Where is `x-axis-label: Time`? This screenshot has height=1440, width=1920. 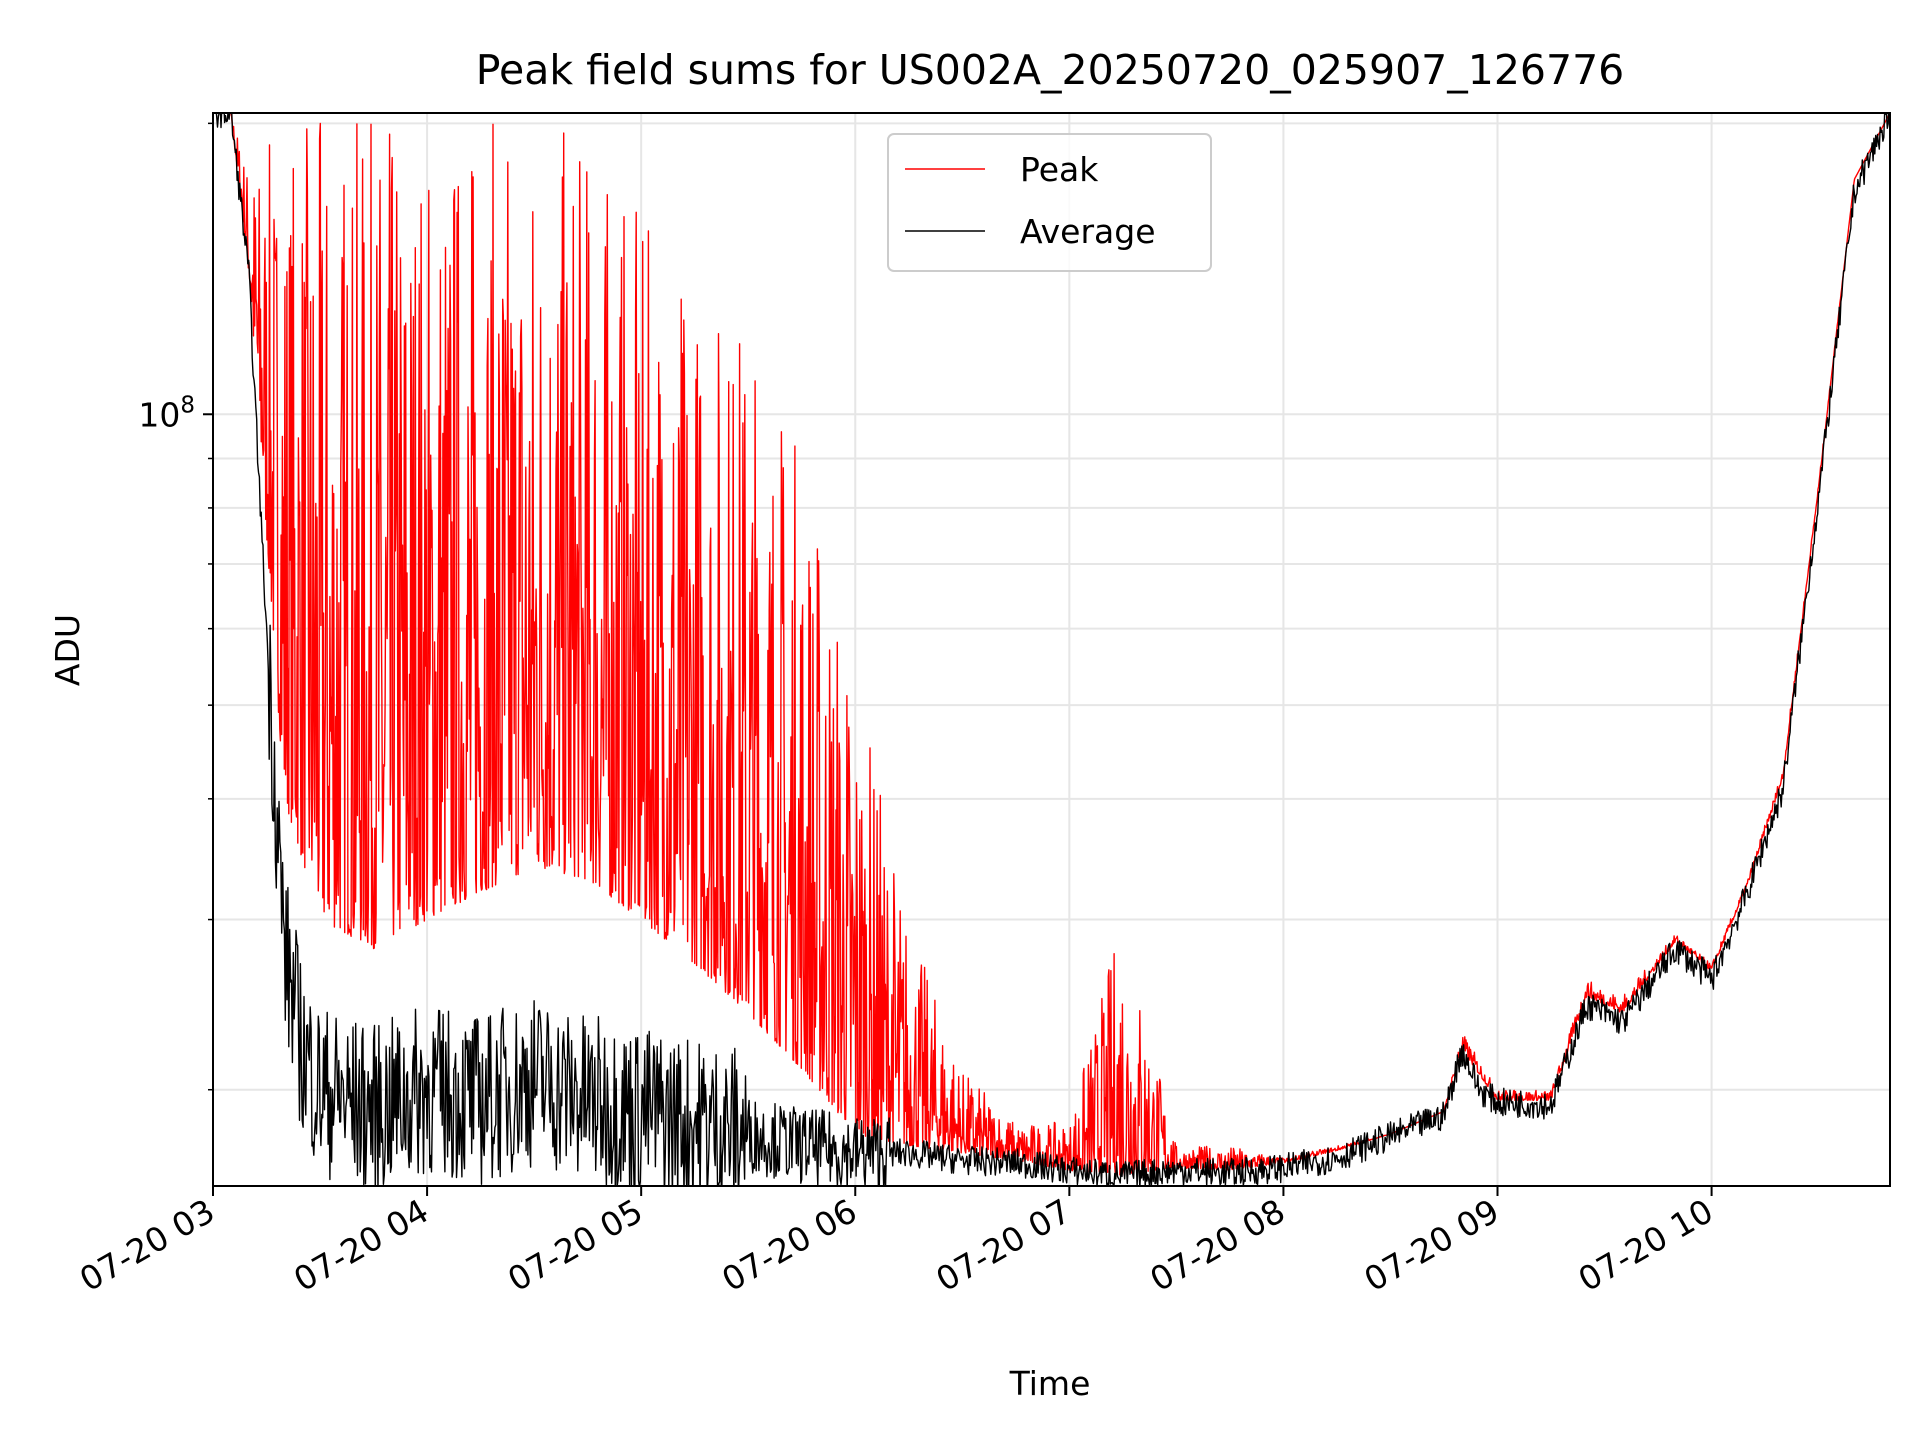
x-axis-label: Time is located at coordinates (1050, 1383).